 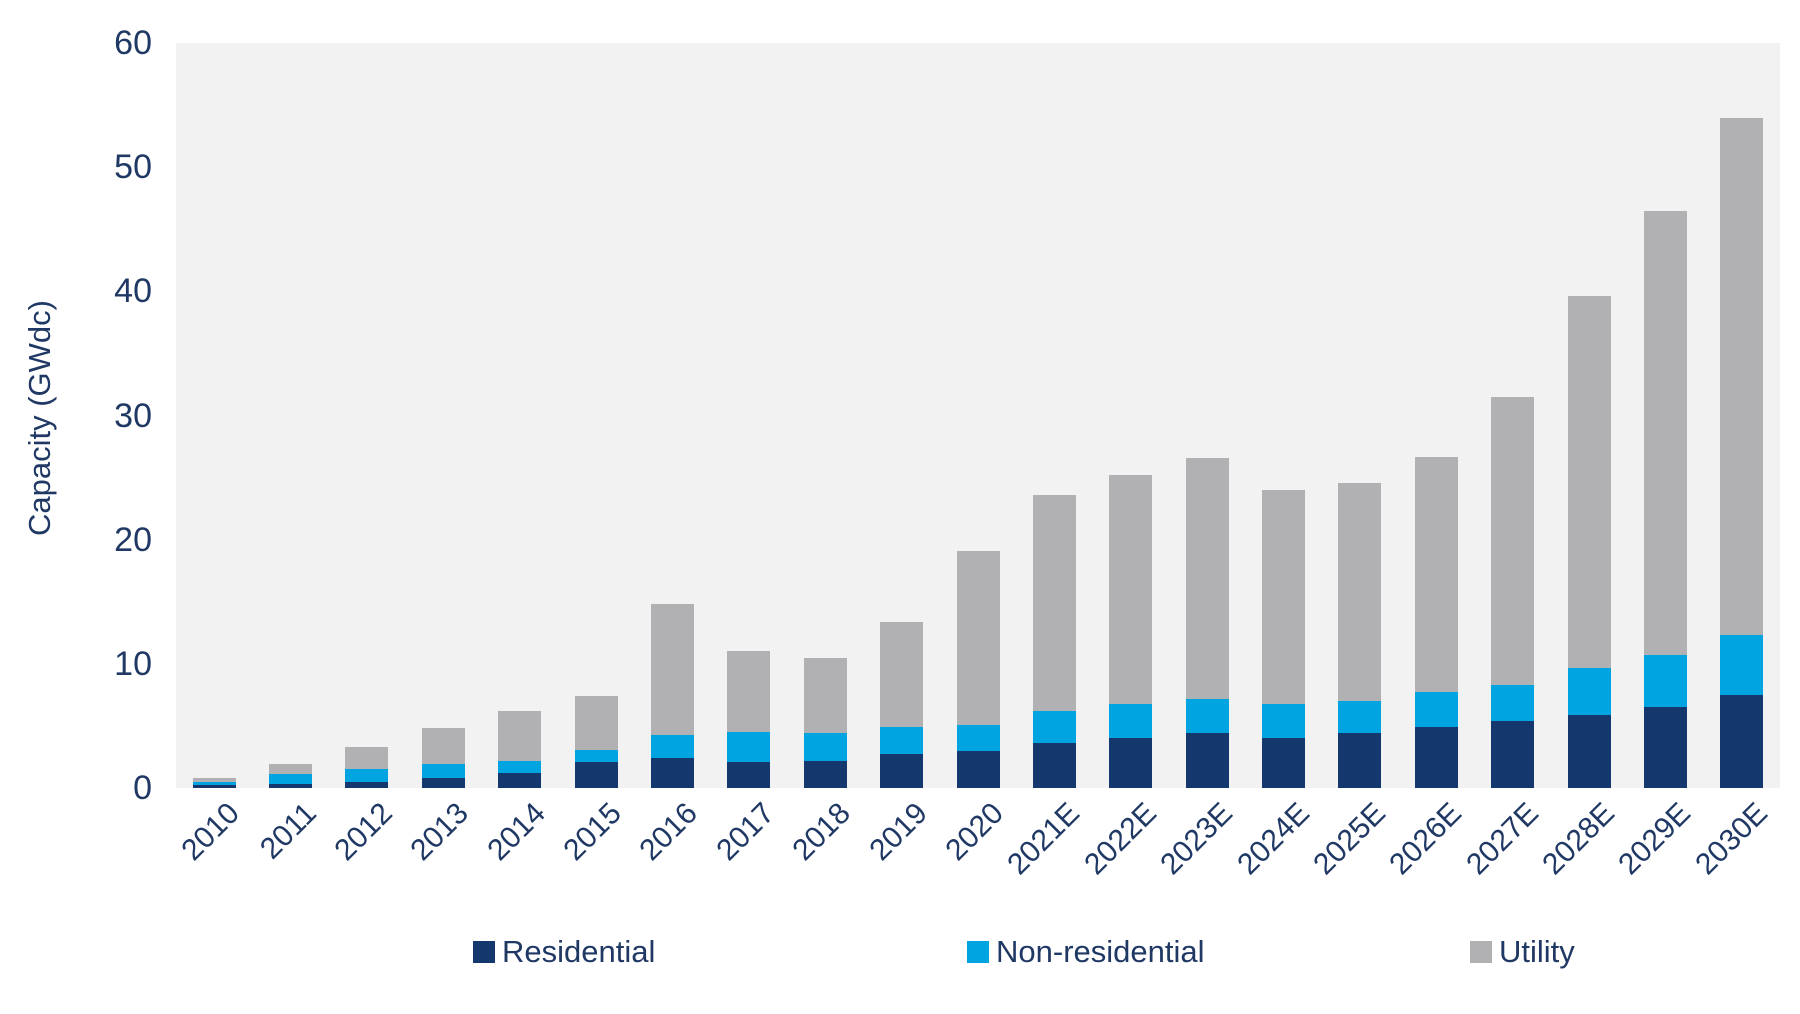 What do you see at coordinates (596, 755) in the screenshot?
I see `segment-non-residential-2015` at bounding box center [596, 755].